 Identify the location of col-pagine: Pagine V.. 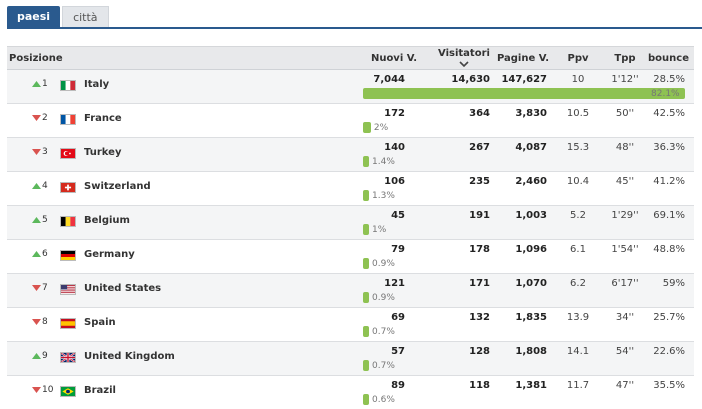
(522, 58).